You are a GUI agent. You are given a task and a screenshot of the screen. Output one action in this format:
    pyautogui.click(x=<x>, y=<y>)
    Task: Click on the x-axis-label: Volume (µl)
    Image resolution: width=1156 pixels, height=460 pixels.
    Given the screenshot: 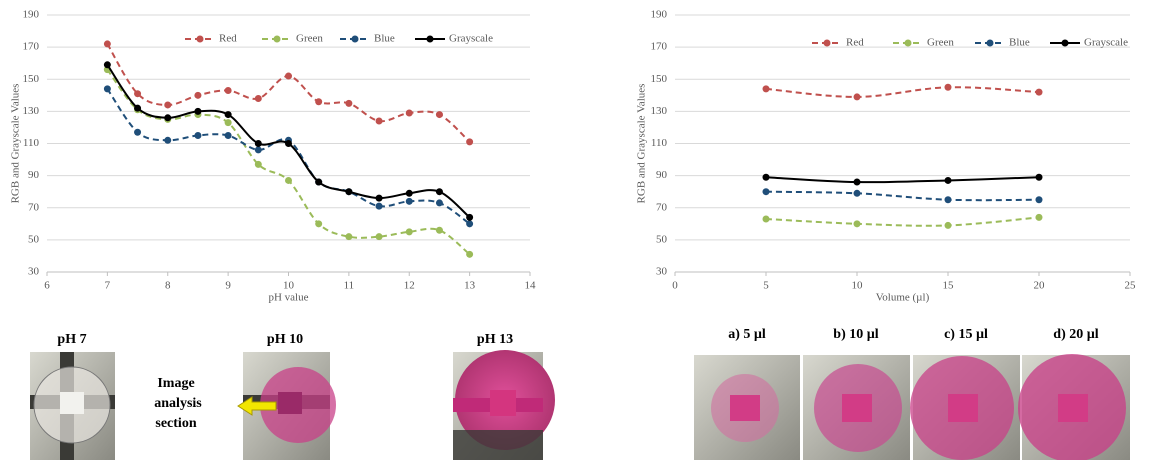 What is the action you would take?
    pyautogui.click(x=903, y=298)
    